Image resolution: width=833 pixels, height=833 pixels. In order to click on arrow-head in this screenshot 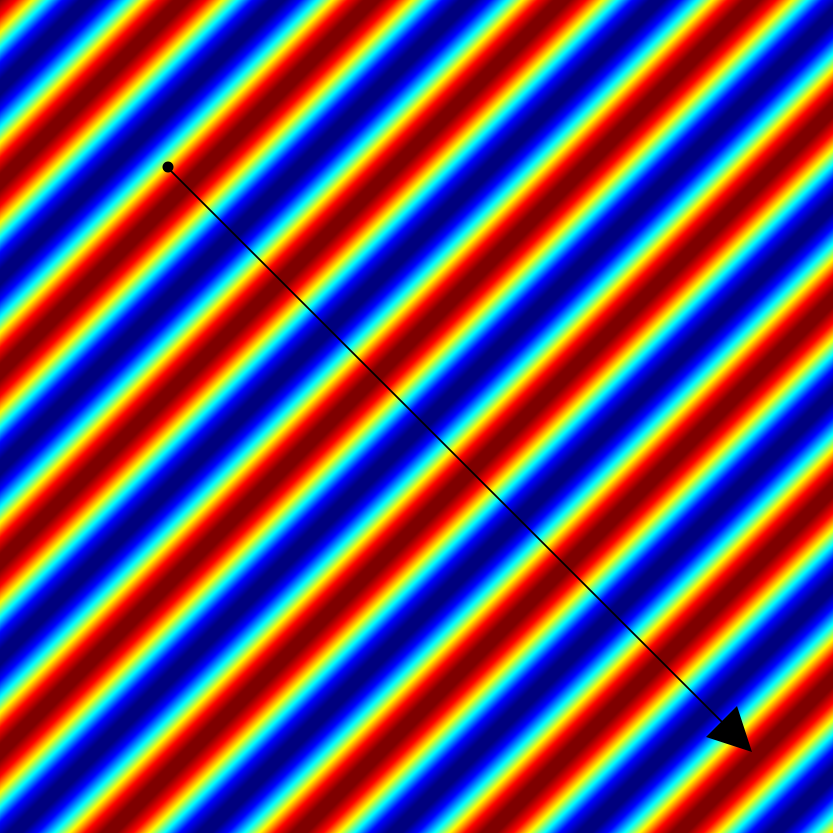, I will do `click(729, 729)`.